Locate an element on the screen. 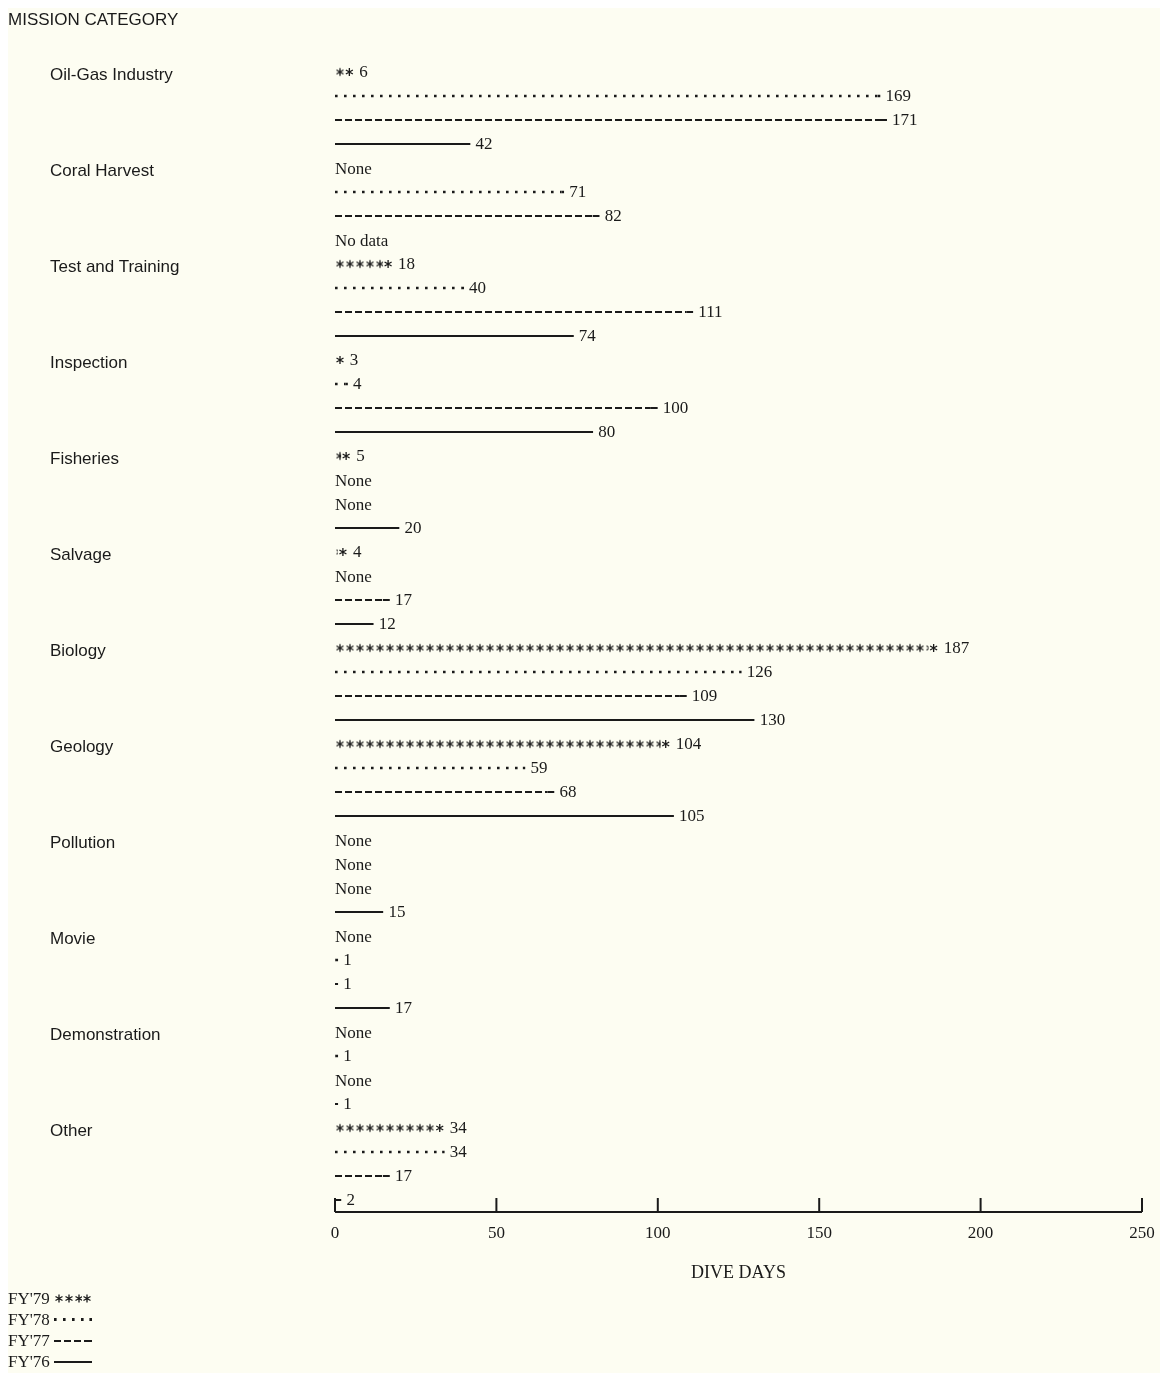 This screenshot has width=1168, height=1373. y-tick-label: Pollution is located at coordinates (83, 842).